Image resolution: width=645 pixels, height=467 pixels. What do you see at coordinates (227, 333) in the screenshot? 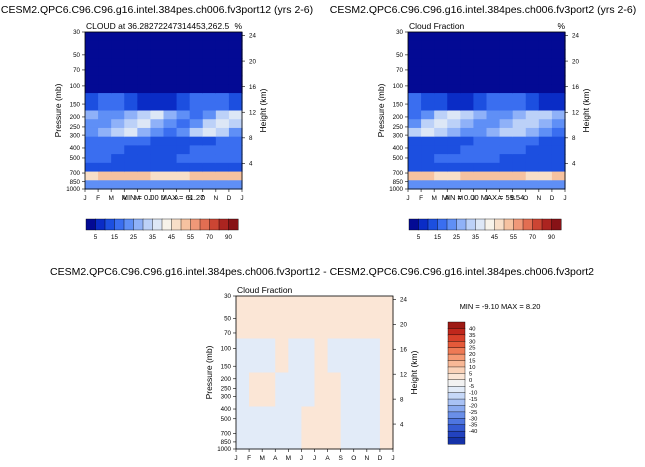
I see `y-tick-label: 70` at bounding box center [227, 333].